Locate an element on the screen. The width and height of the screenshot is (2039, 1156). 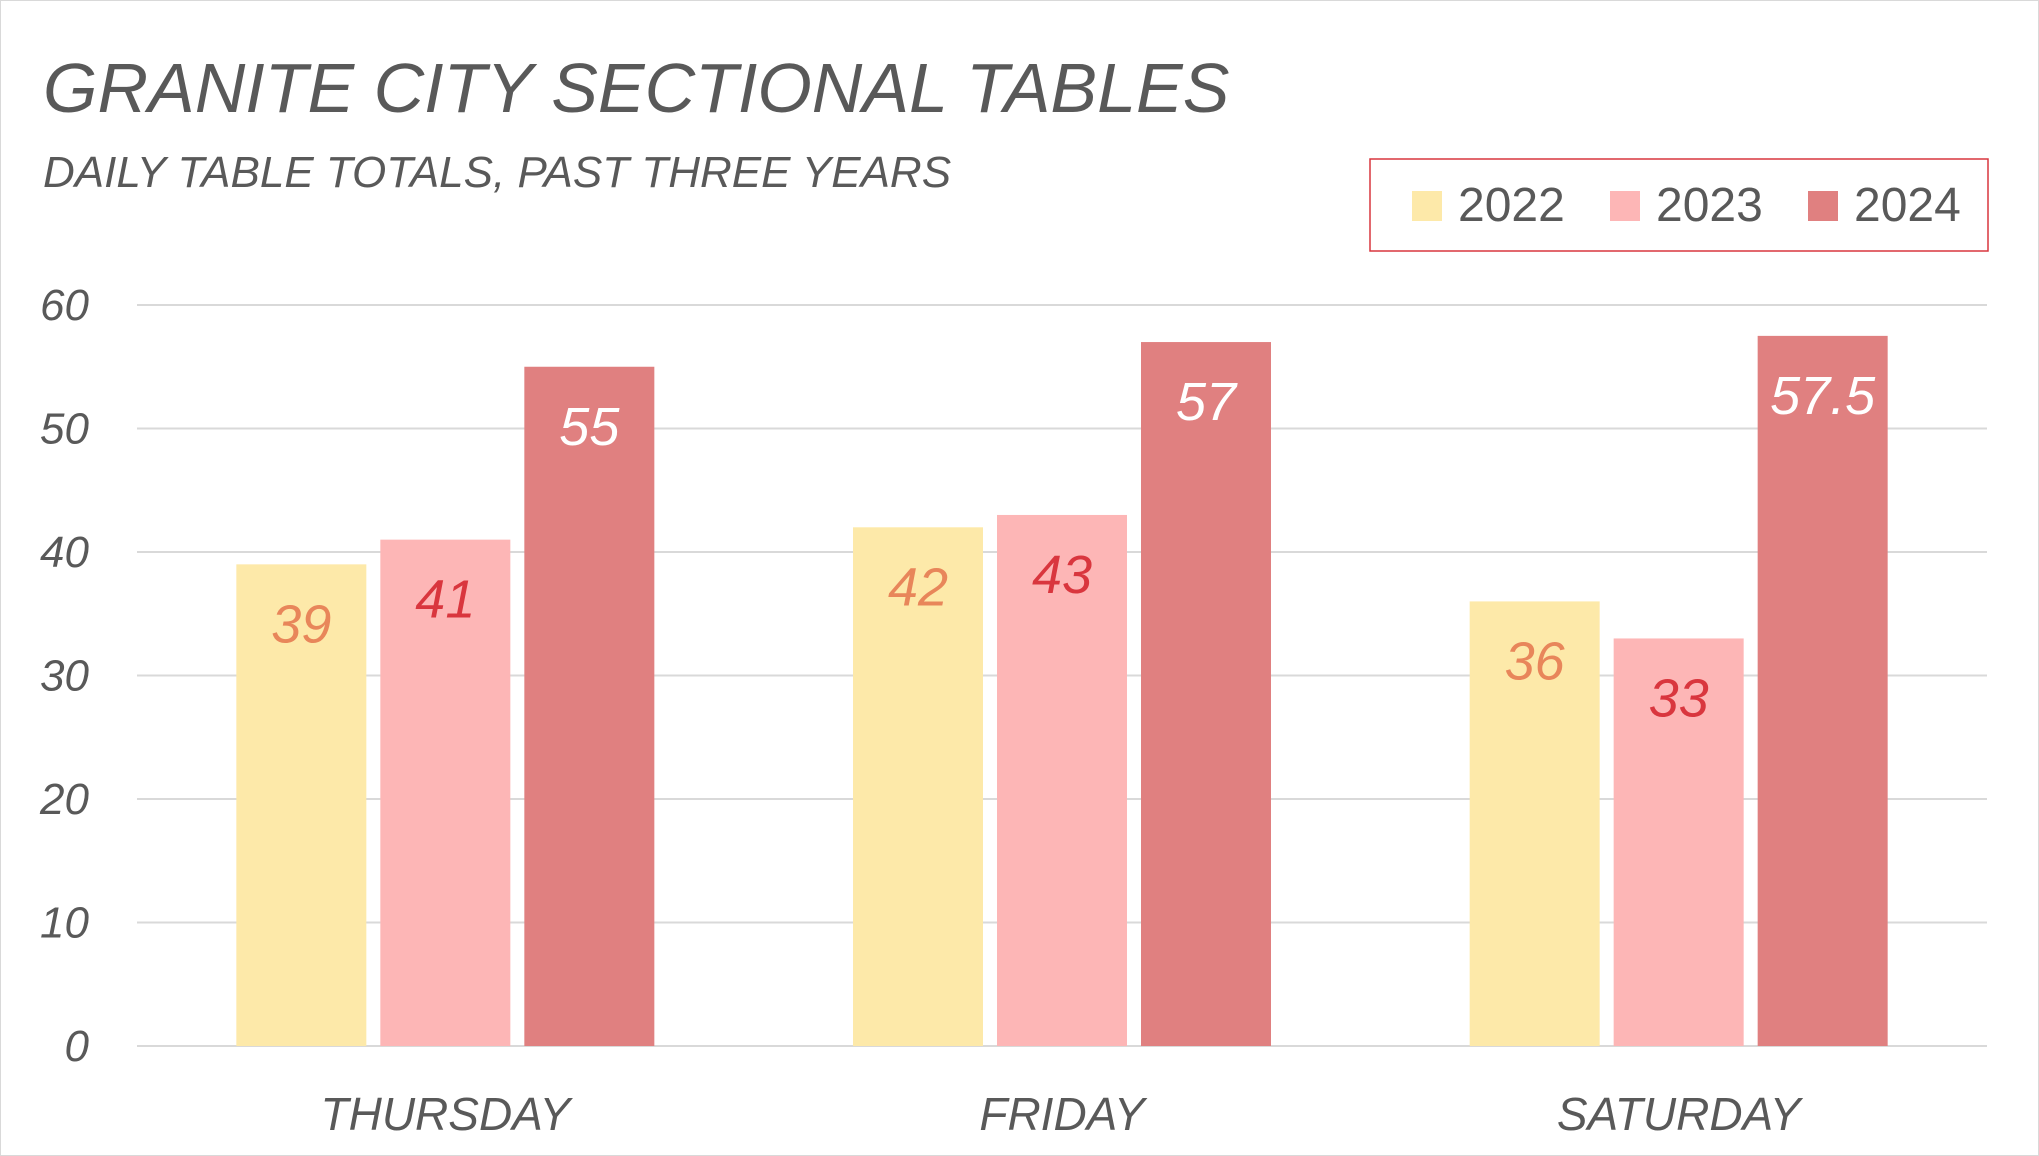
category-label-thursday: THURSDAY is located at coordinates (447, 1114).